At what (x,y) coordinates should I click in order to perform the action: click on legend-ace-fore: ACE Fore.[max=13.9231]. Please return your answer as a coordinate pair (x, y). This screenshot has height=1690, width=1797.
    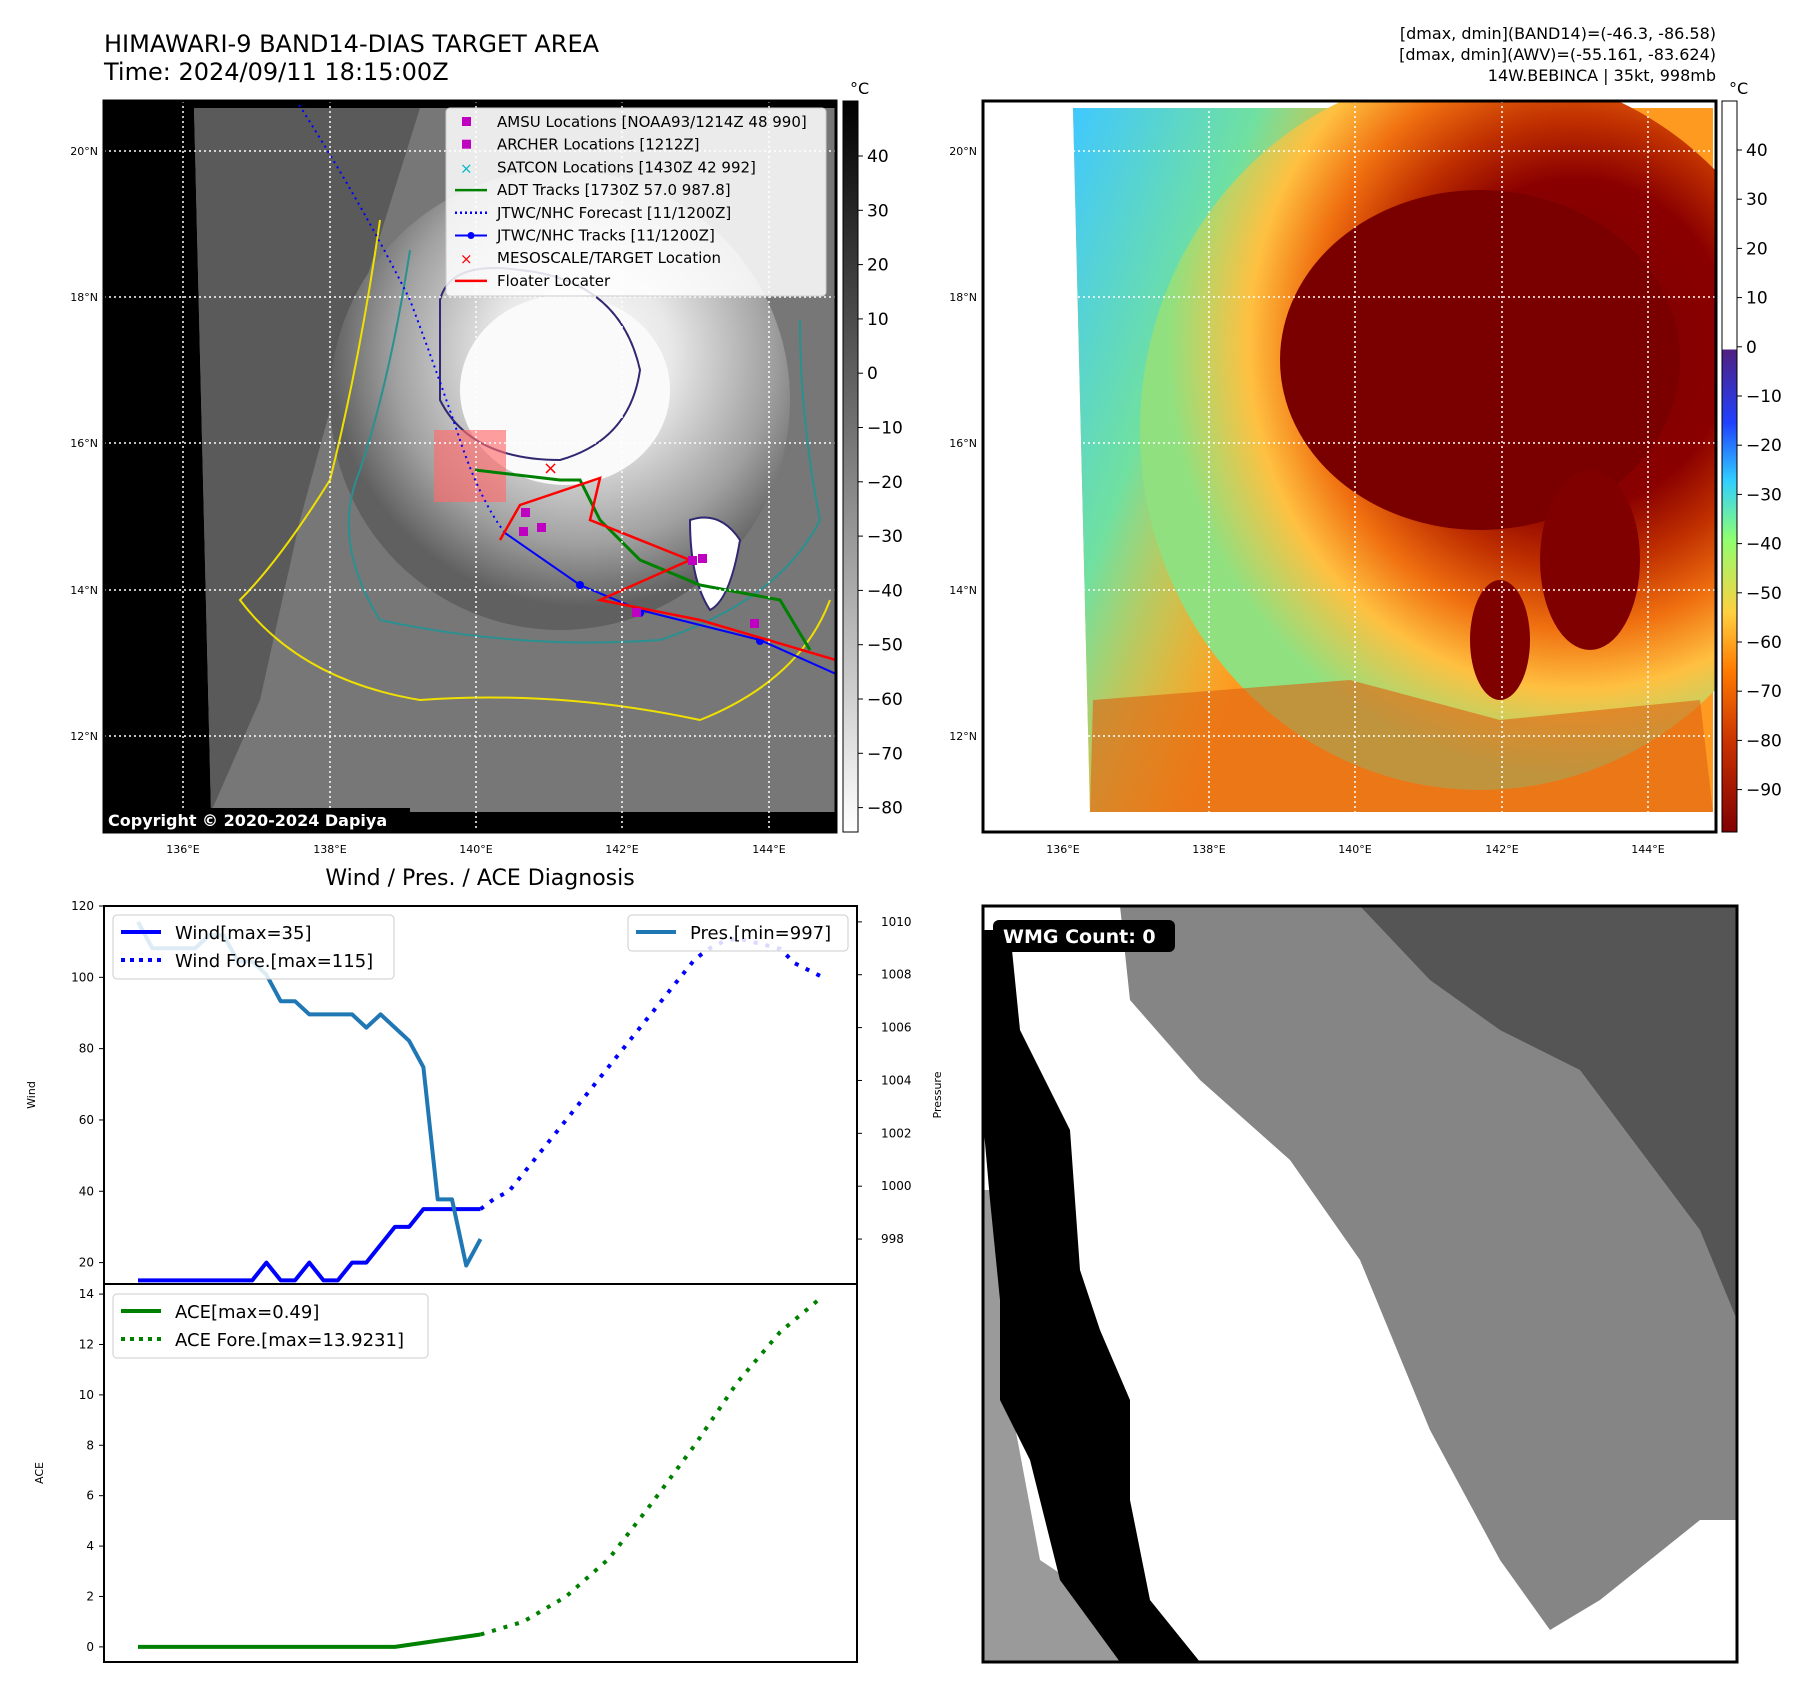
    Looking at the image, I should click on (289, 1340).